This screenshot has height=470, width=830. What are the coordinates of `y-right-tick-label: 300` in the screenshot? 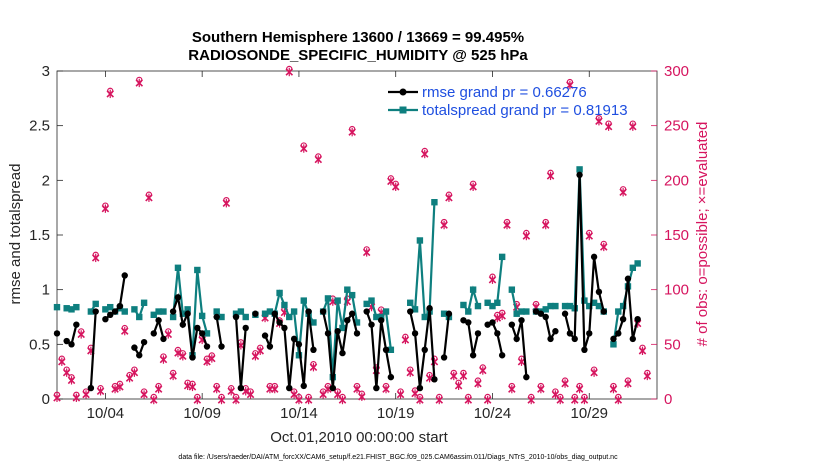 It's located at (676, 71).